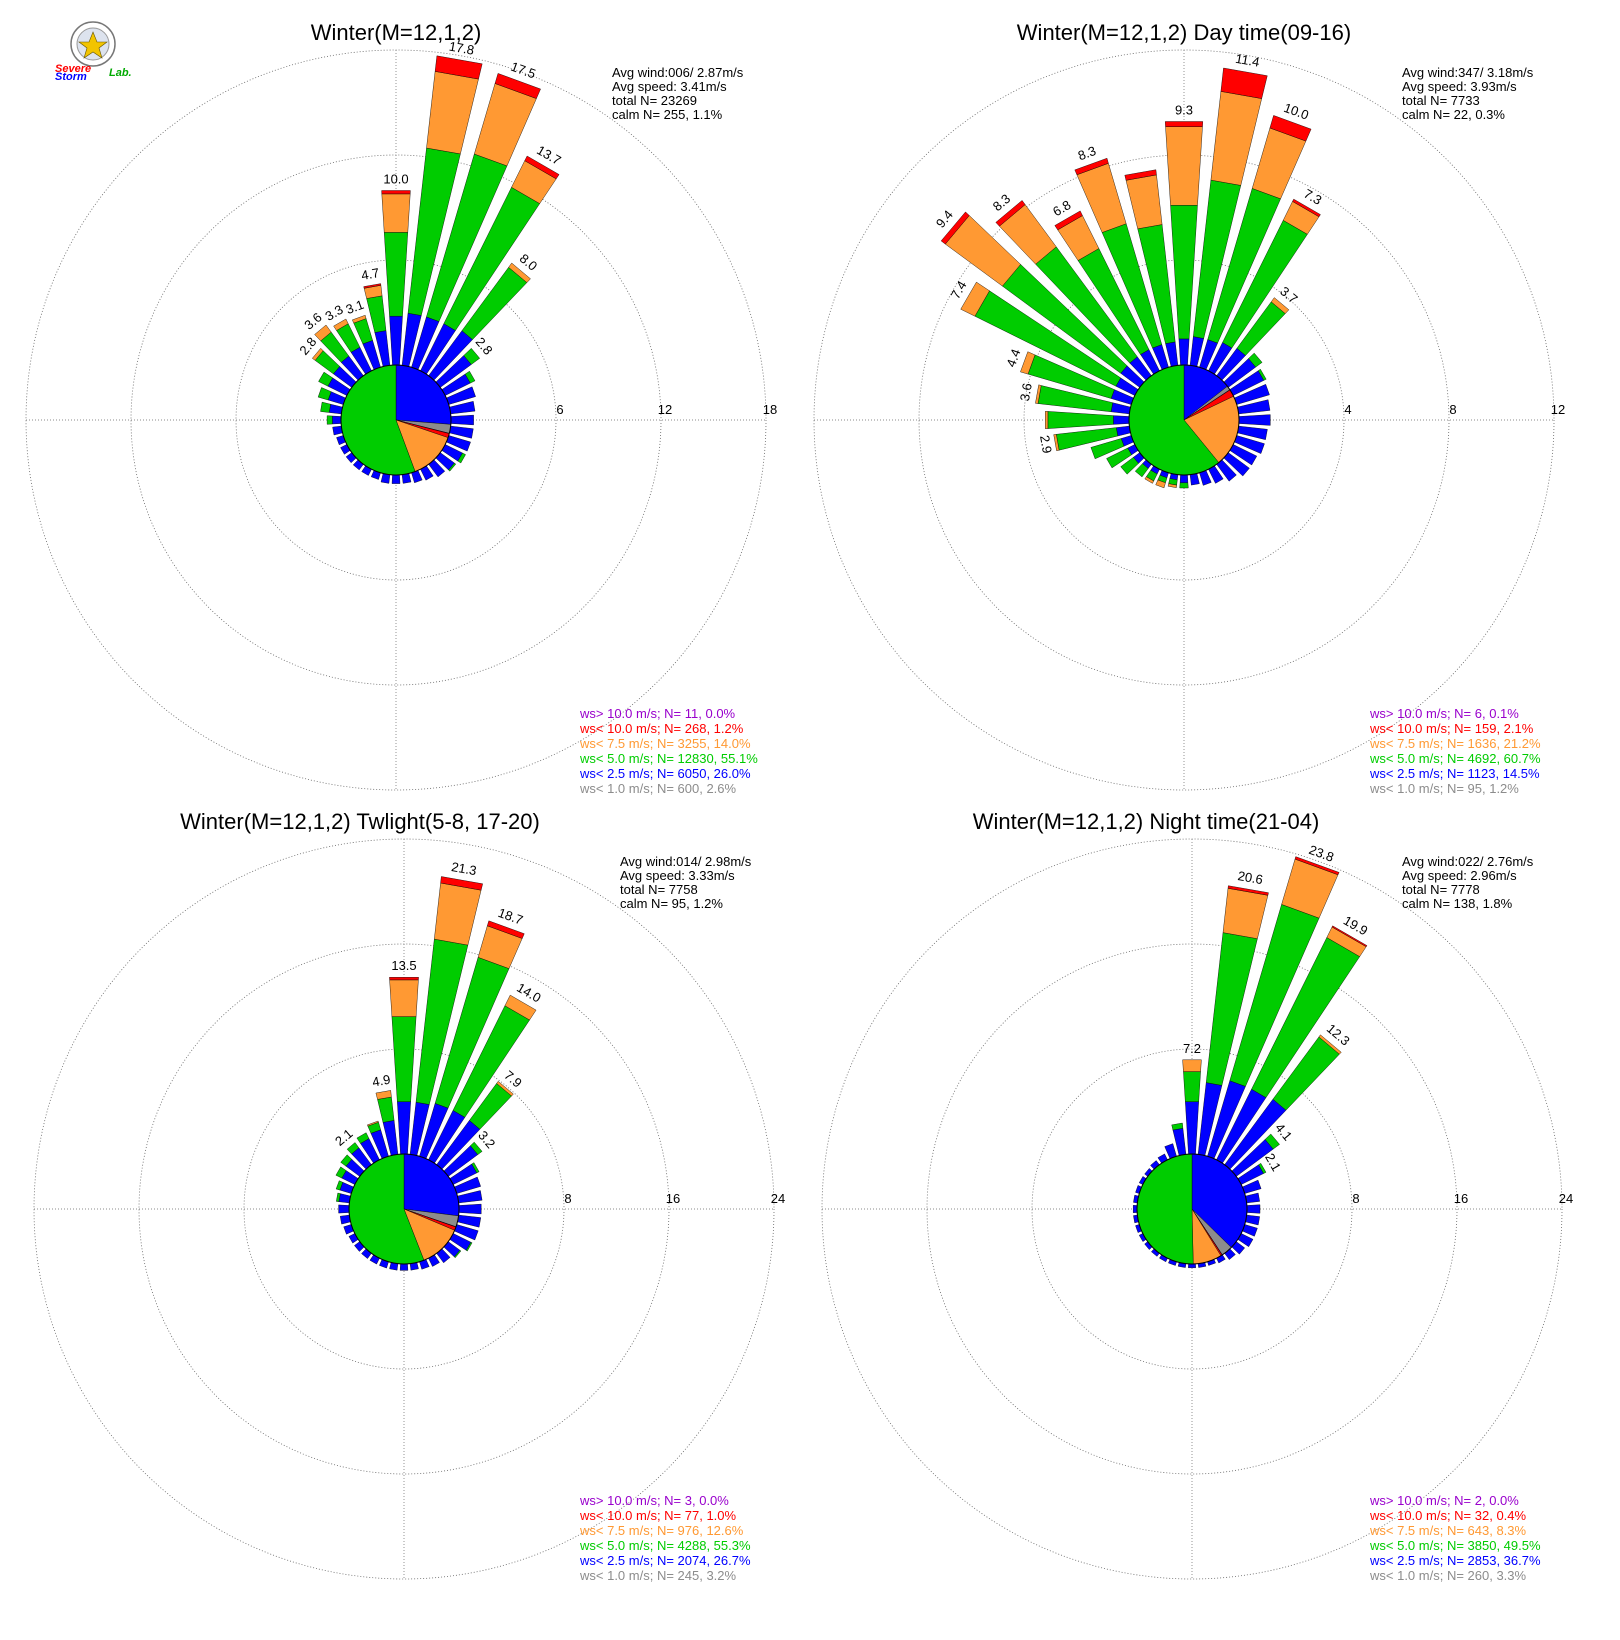 This screenshot has height=1640, width=1620. What do you see at coordinates (396, 32) in the screenshot?
I see `panel-title: Winter(M=12,1,2)` at bounding box center [396, 32].